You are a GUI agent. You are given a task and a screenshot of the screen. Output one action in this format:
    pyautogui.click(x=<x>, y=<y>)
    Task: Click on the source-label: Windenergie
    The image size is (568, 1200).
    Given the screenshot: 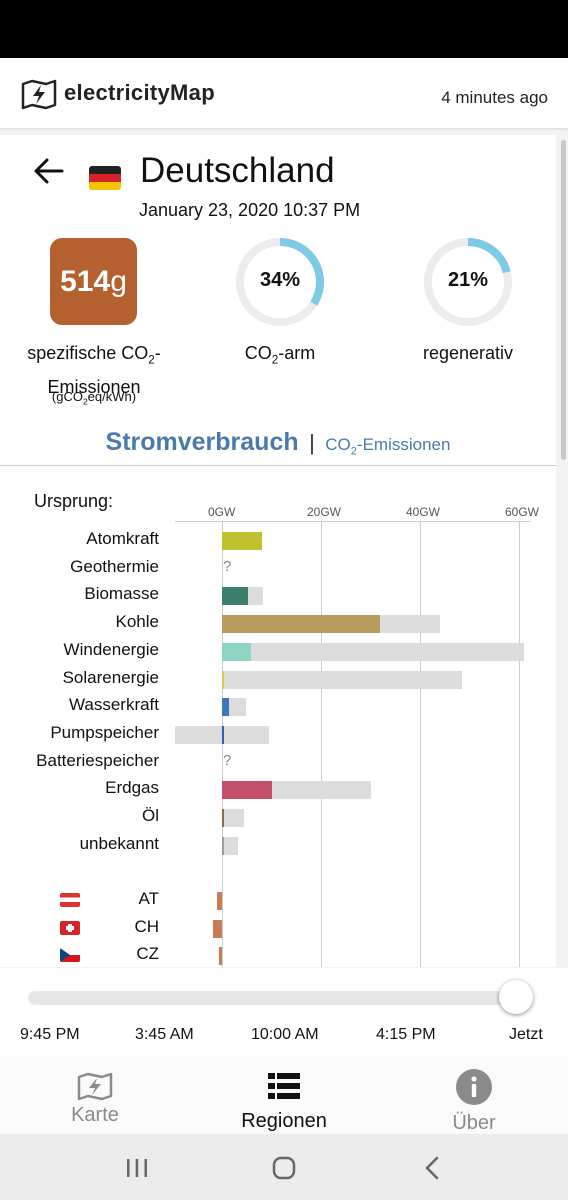 What is the action you would take?
    pyautogui.click(x=111, y=649)
    